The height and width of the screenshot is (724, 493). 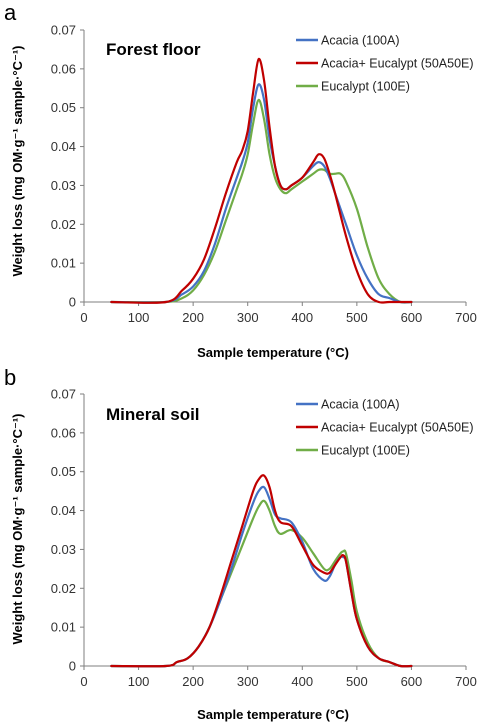 I want to click on chart-title: Forest floor, so click(x=153, y=49).